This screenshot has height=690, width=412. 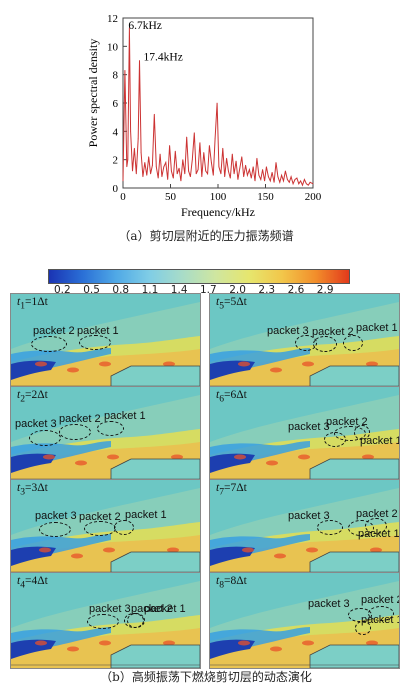 What do you see at coordinates (221, 399) in the screenshot?
I see `time-subscript: 6` at bounding box center [221, 399].